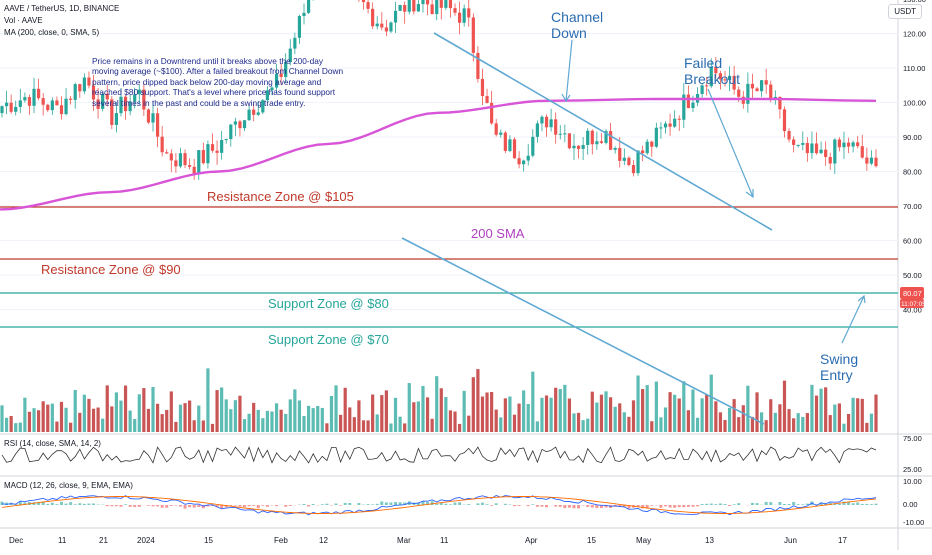 Image resolution: width=932 pixels, height=555 pixels. I want to click on ma-legend: MA (200, close, 0, SMA, 5), so click(51, 32).